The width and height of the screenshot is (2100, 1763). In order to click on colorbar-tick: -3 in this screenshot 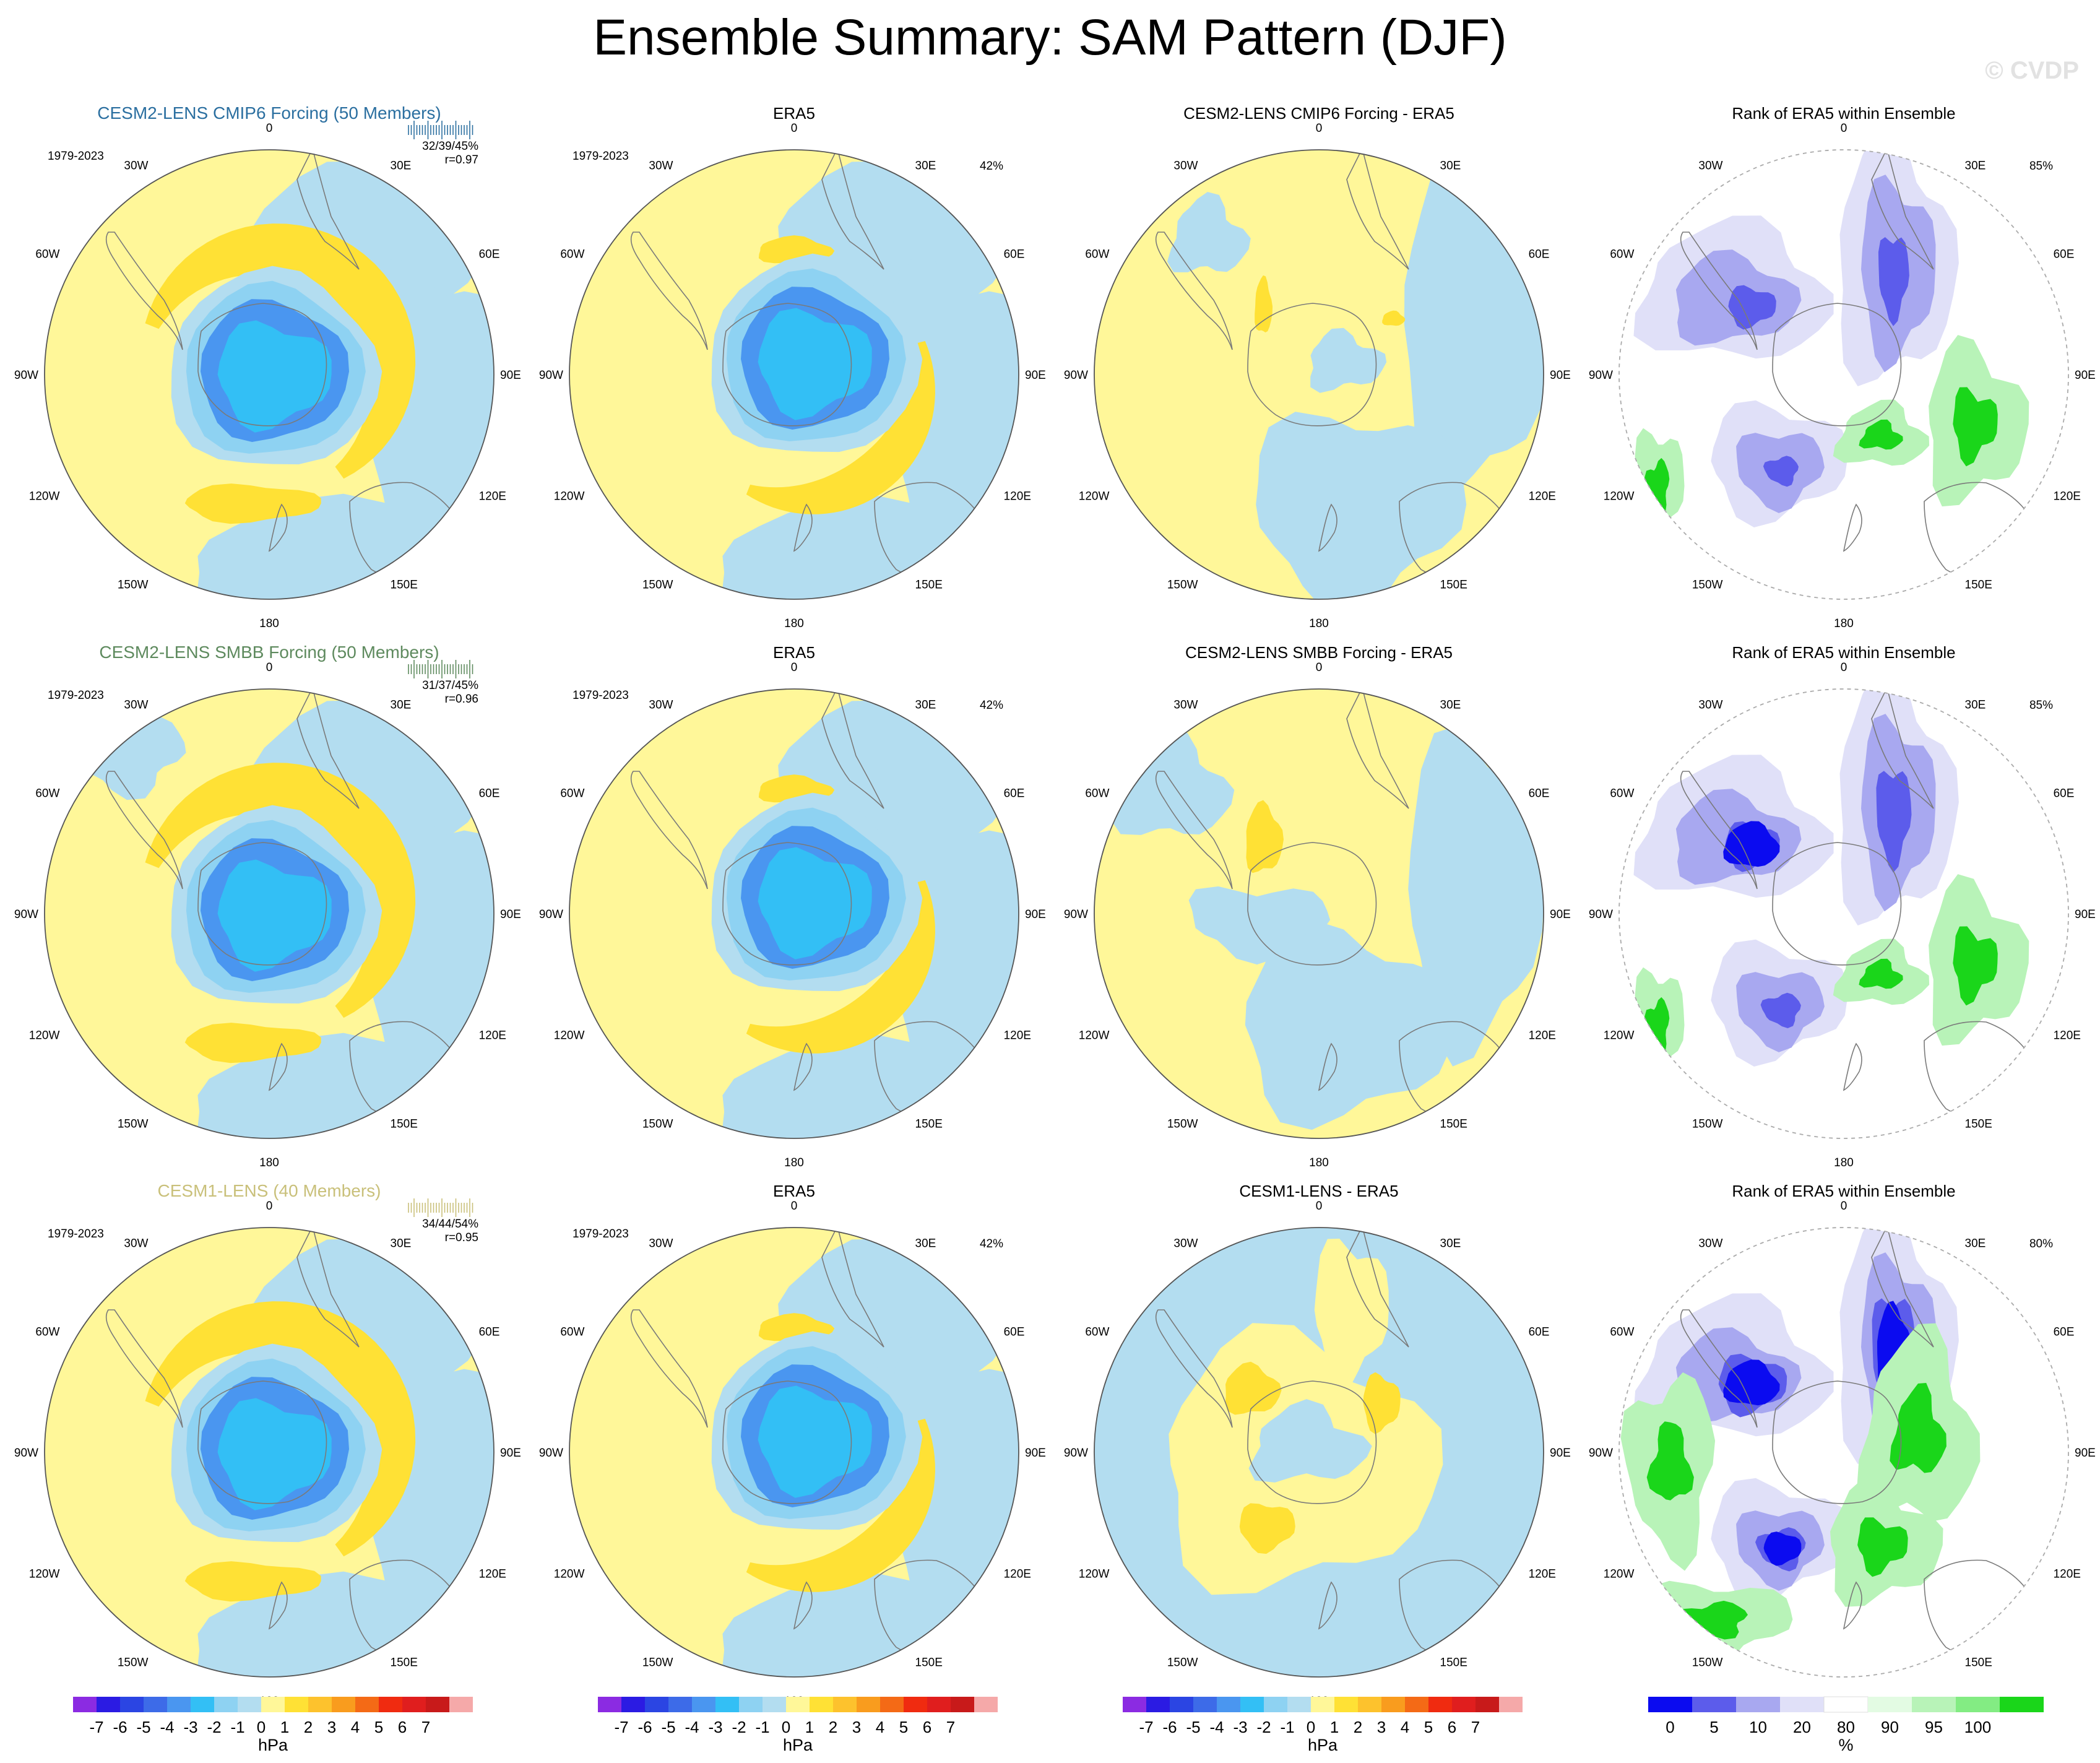, I will do `click(1240, 1727)`.